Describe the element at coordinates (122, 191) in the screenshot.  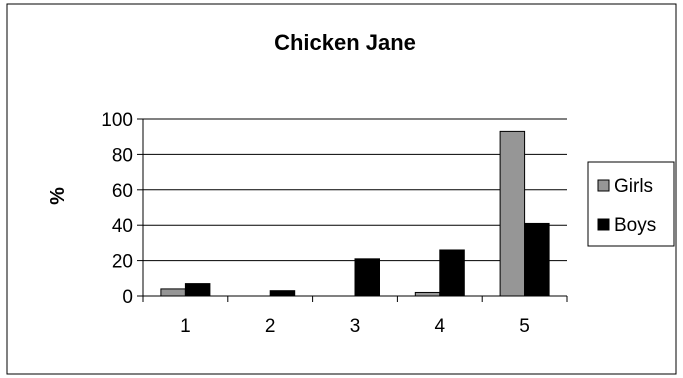
I see `y-tick-label: 60` at that location.